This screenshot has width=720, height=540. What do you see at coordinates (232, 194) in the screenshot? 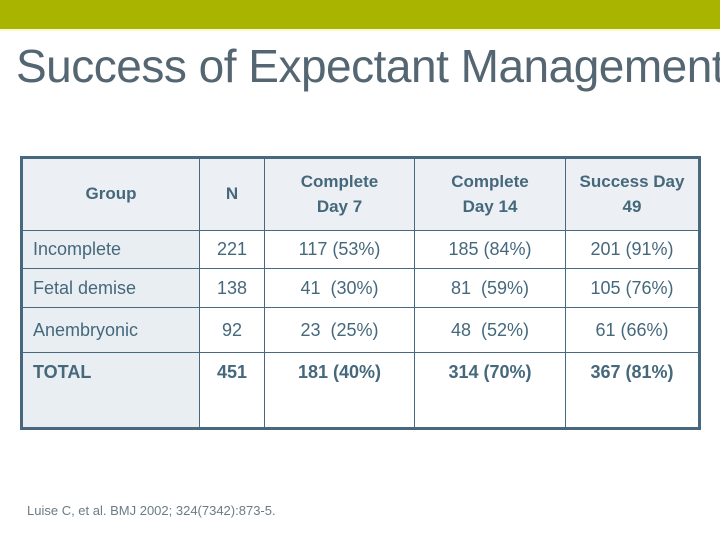
I see `column-header-n: N` at bounding box center [232, 194].